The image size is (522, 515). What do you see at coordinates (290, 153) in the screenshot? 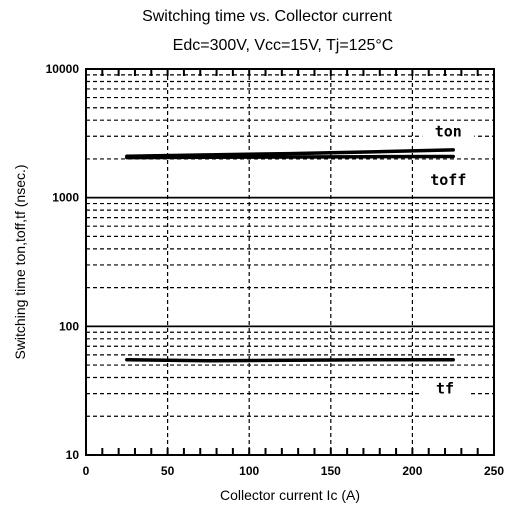
I see `series-line-ton` at bounding box center [290, 153].